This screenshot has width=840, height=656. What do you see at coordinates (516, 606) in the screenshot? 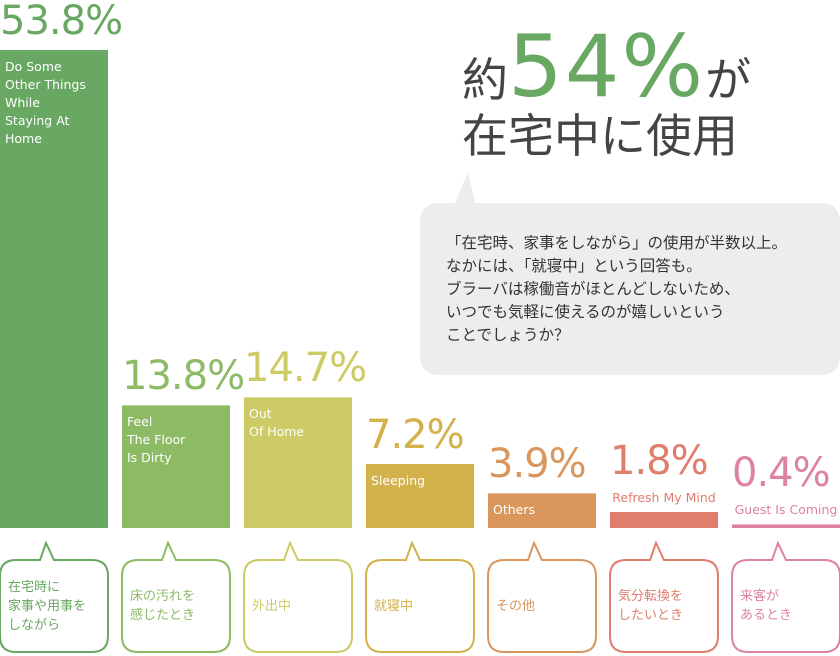
I see `bubble-label: その他` at bounding box center [516, 606].